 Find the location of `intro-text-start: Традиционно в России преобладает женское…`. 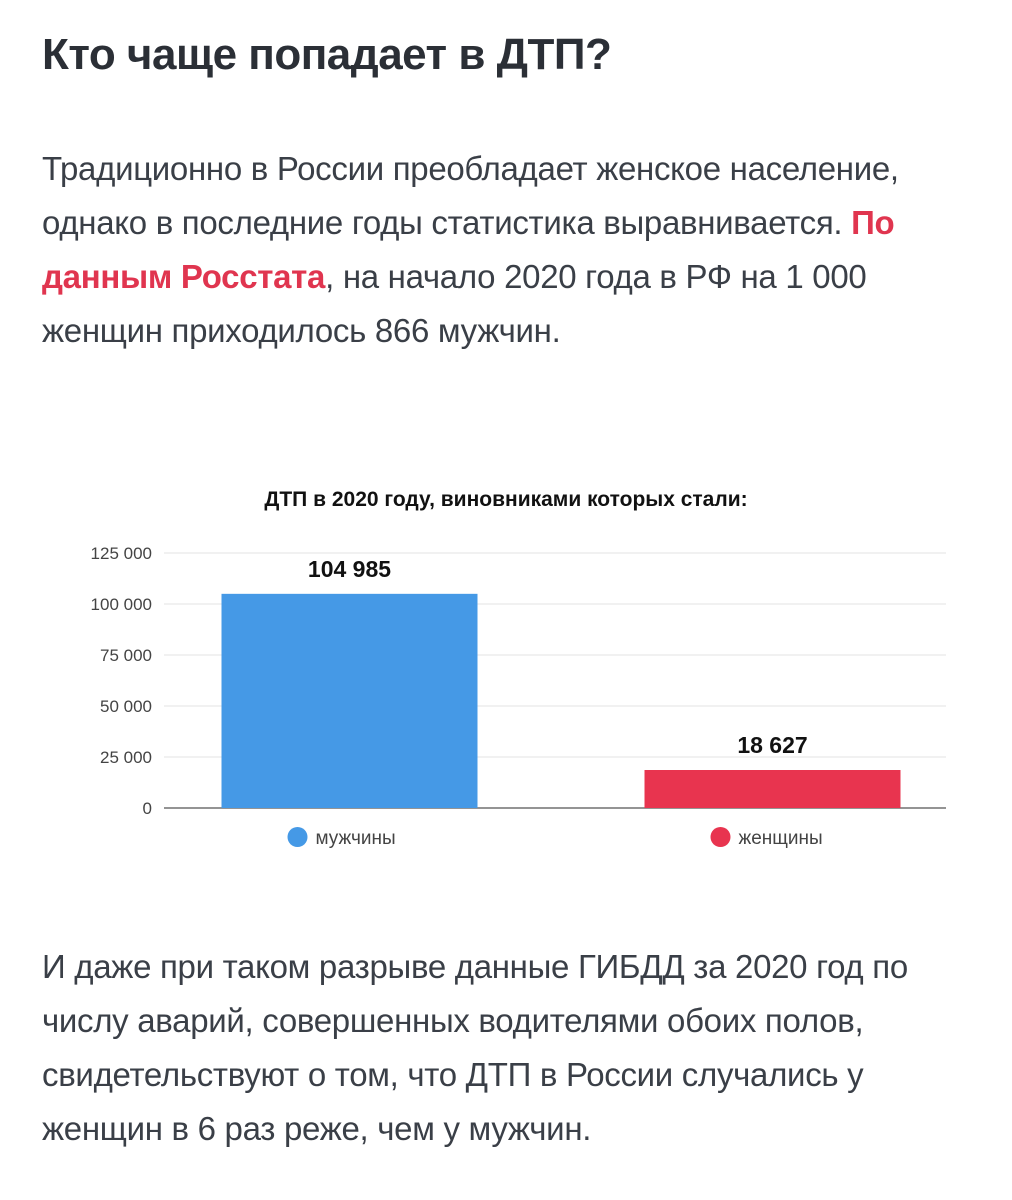

intro-text-start: Традиционно в России преобладает женское… is located at coordinates (470, 195).